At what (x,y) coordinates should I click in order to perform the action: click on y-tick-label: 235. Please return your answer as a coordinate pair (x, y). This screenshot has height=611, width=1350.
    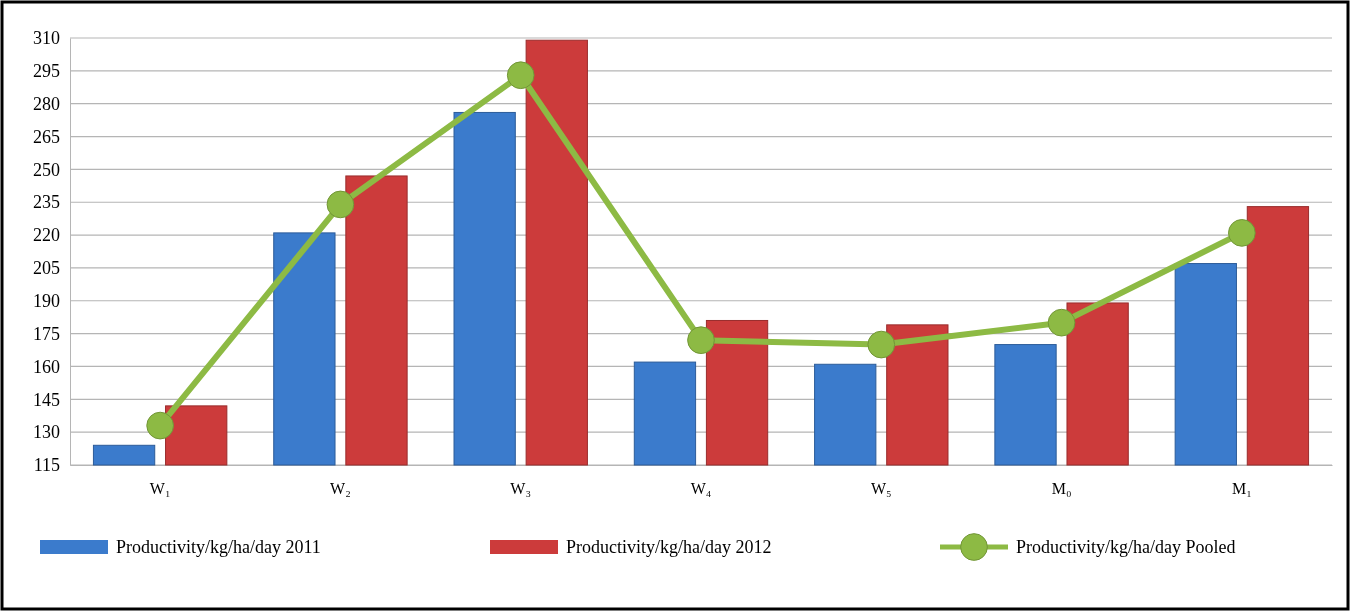
    Looking at the image, I should click on (46, 202).